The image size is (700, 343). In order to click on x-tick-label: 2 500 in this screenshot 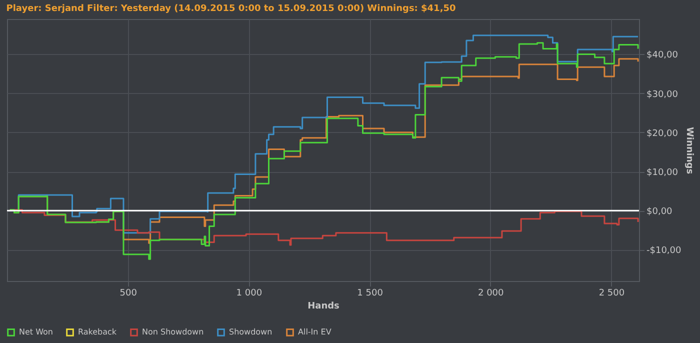, I will do `click(611, 293)`.